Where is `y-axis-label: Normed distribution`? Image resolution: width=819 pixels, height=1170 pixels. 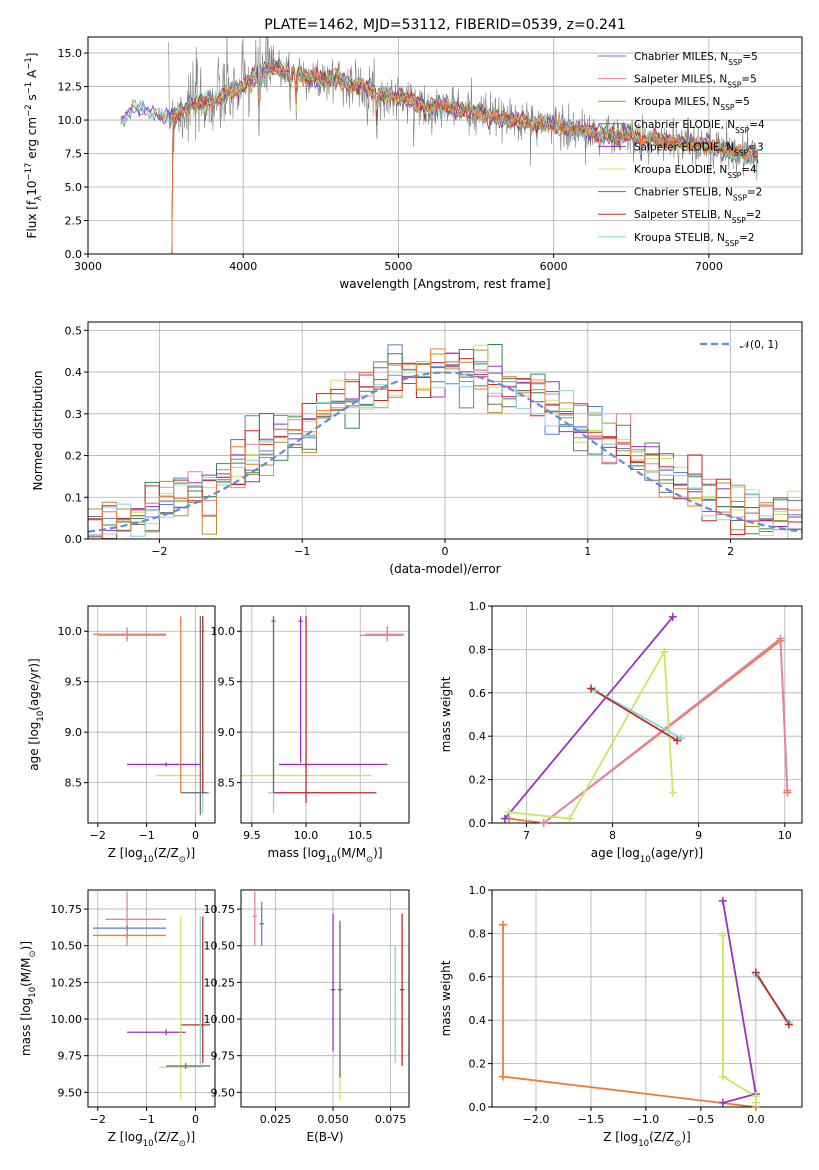 y-axis-label: Normed distribution is located at coordinates (38, 431).